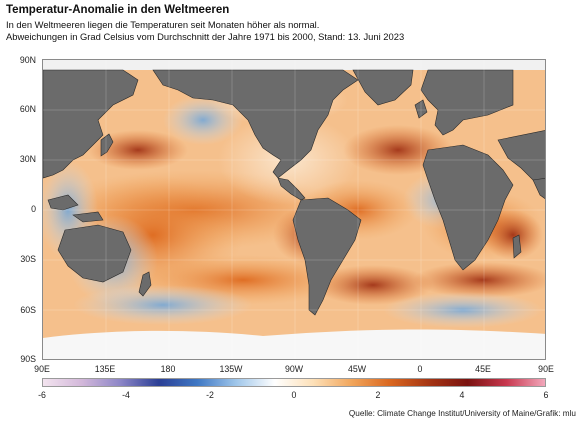  I want to click on lat-label-90s: 90S, so click(28, 359).